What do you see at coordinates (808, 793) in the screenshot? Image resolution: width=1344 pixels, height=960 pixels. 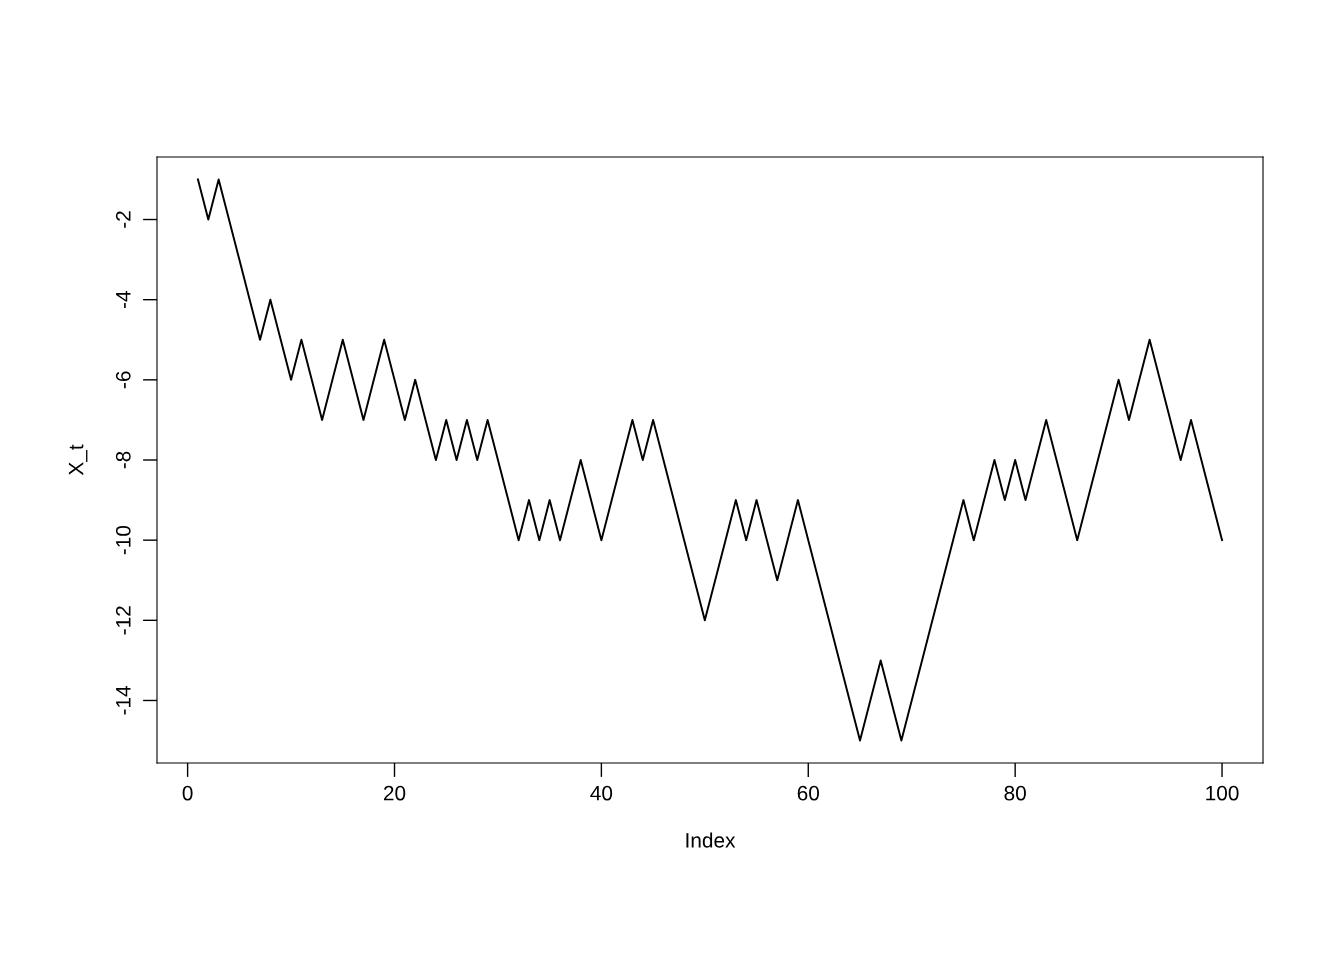 I see `x-tick-label: 60` at bounding box center [808, 793].